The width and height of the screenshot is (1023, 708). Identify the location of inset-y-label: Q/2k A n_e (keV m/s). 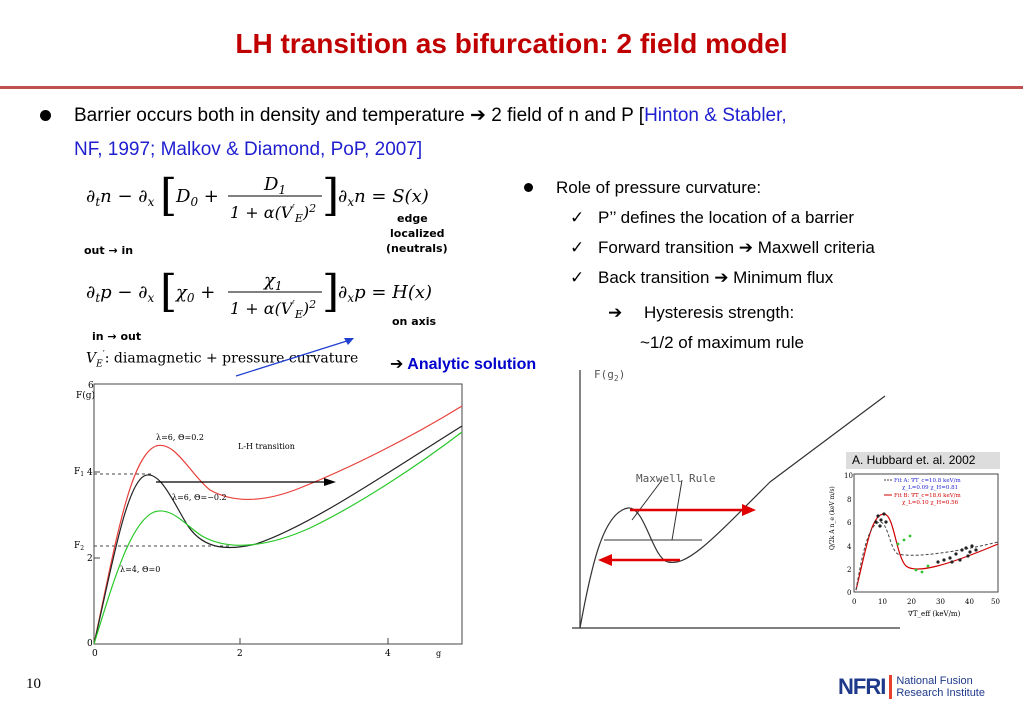
(832, 518).